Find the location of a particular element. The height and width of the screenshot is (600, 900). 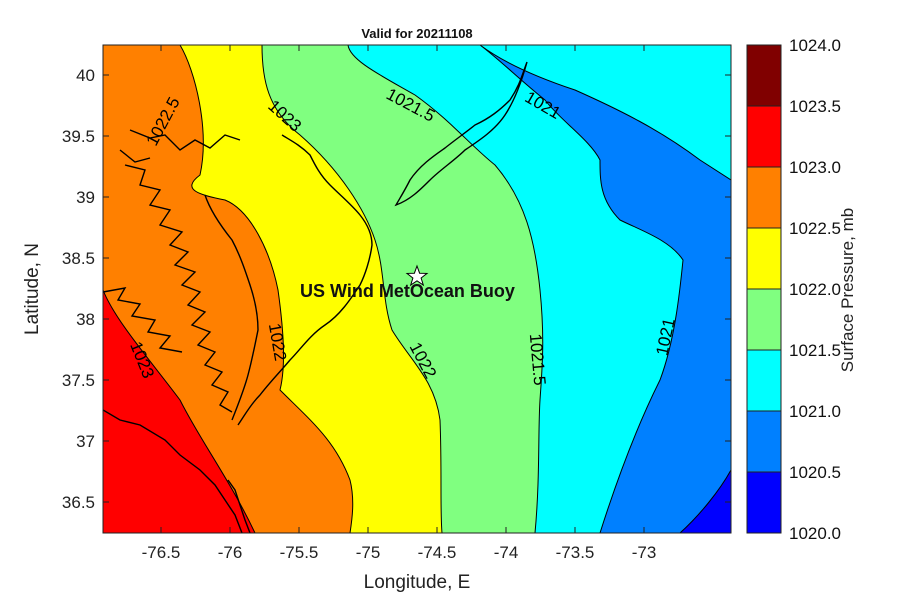

y-tick-label: 36.5 is located at coordinates (78, 502).